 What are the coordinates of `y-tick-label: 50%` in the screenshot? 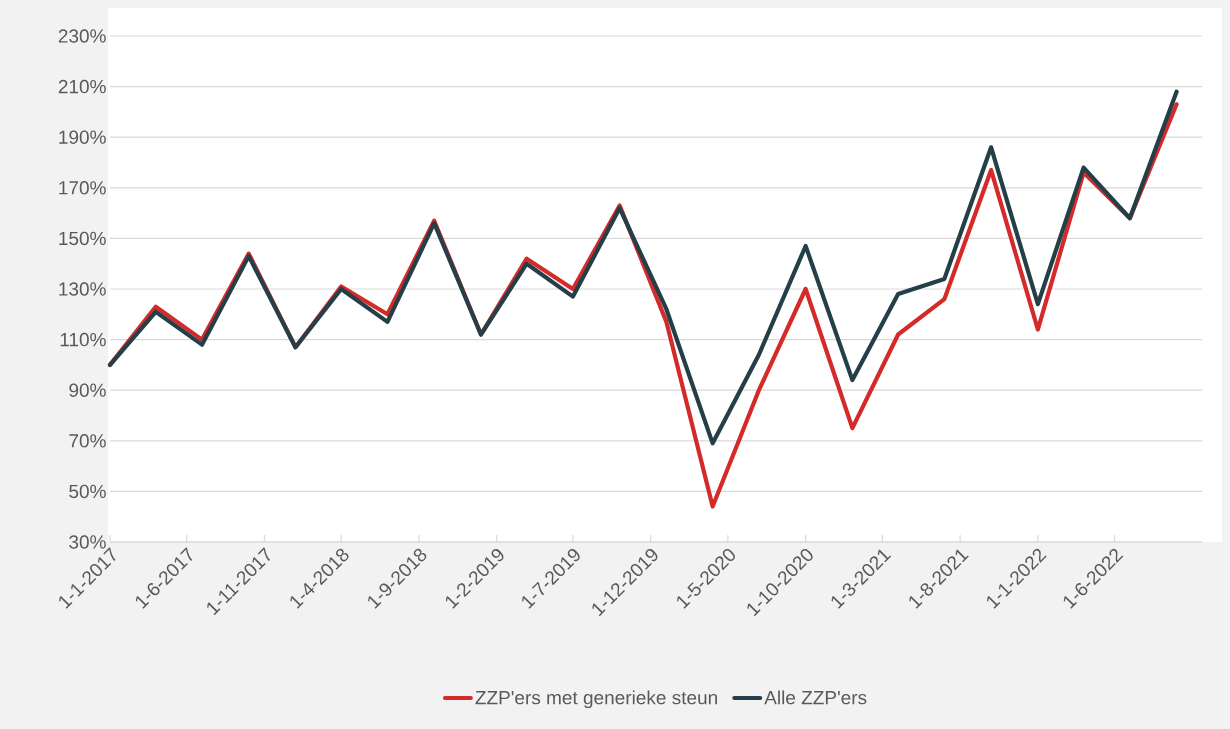 It's located at (87, 491).